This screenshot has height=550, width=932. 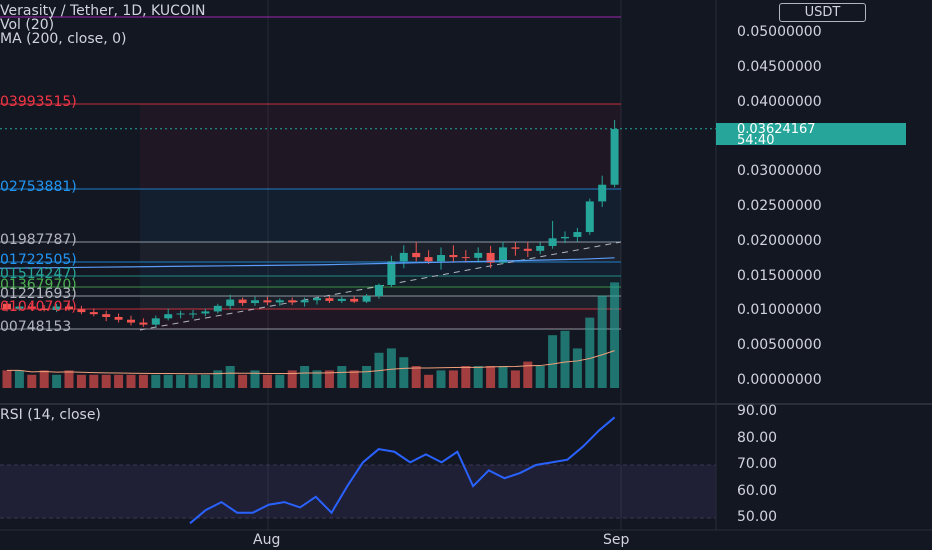 What do you see at coordinates (757, 437) in the screenshot?
I see `rsi-tick-label: 80.00` at bounding box center [757, 437].